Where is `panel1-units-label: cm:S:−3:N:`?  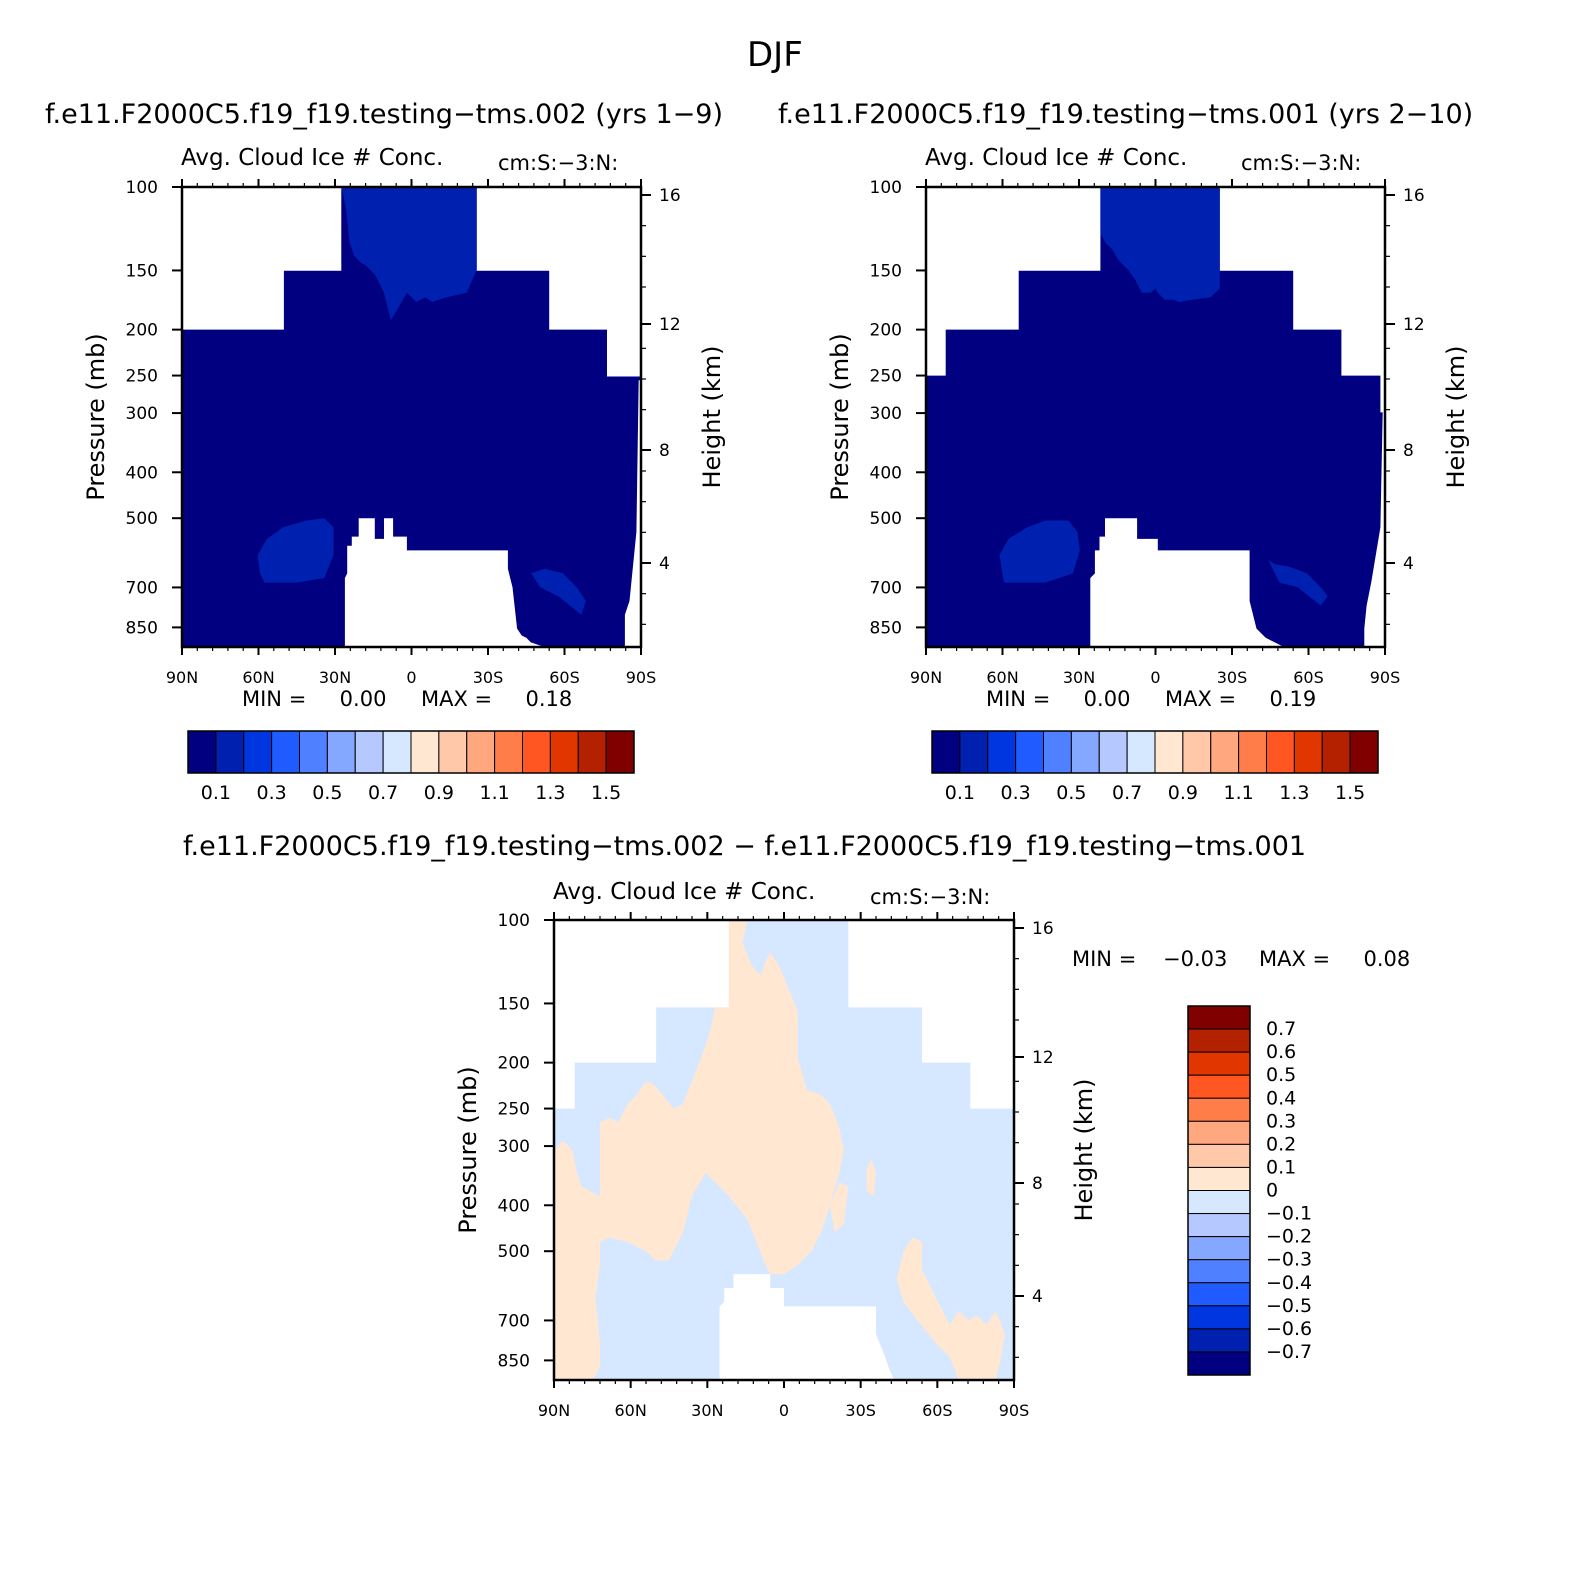
panel1-units-label: cm:S:−3:N: is located at coordinates (558, 163).